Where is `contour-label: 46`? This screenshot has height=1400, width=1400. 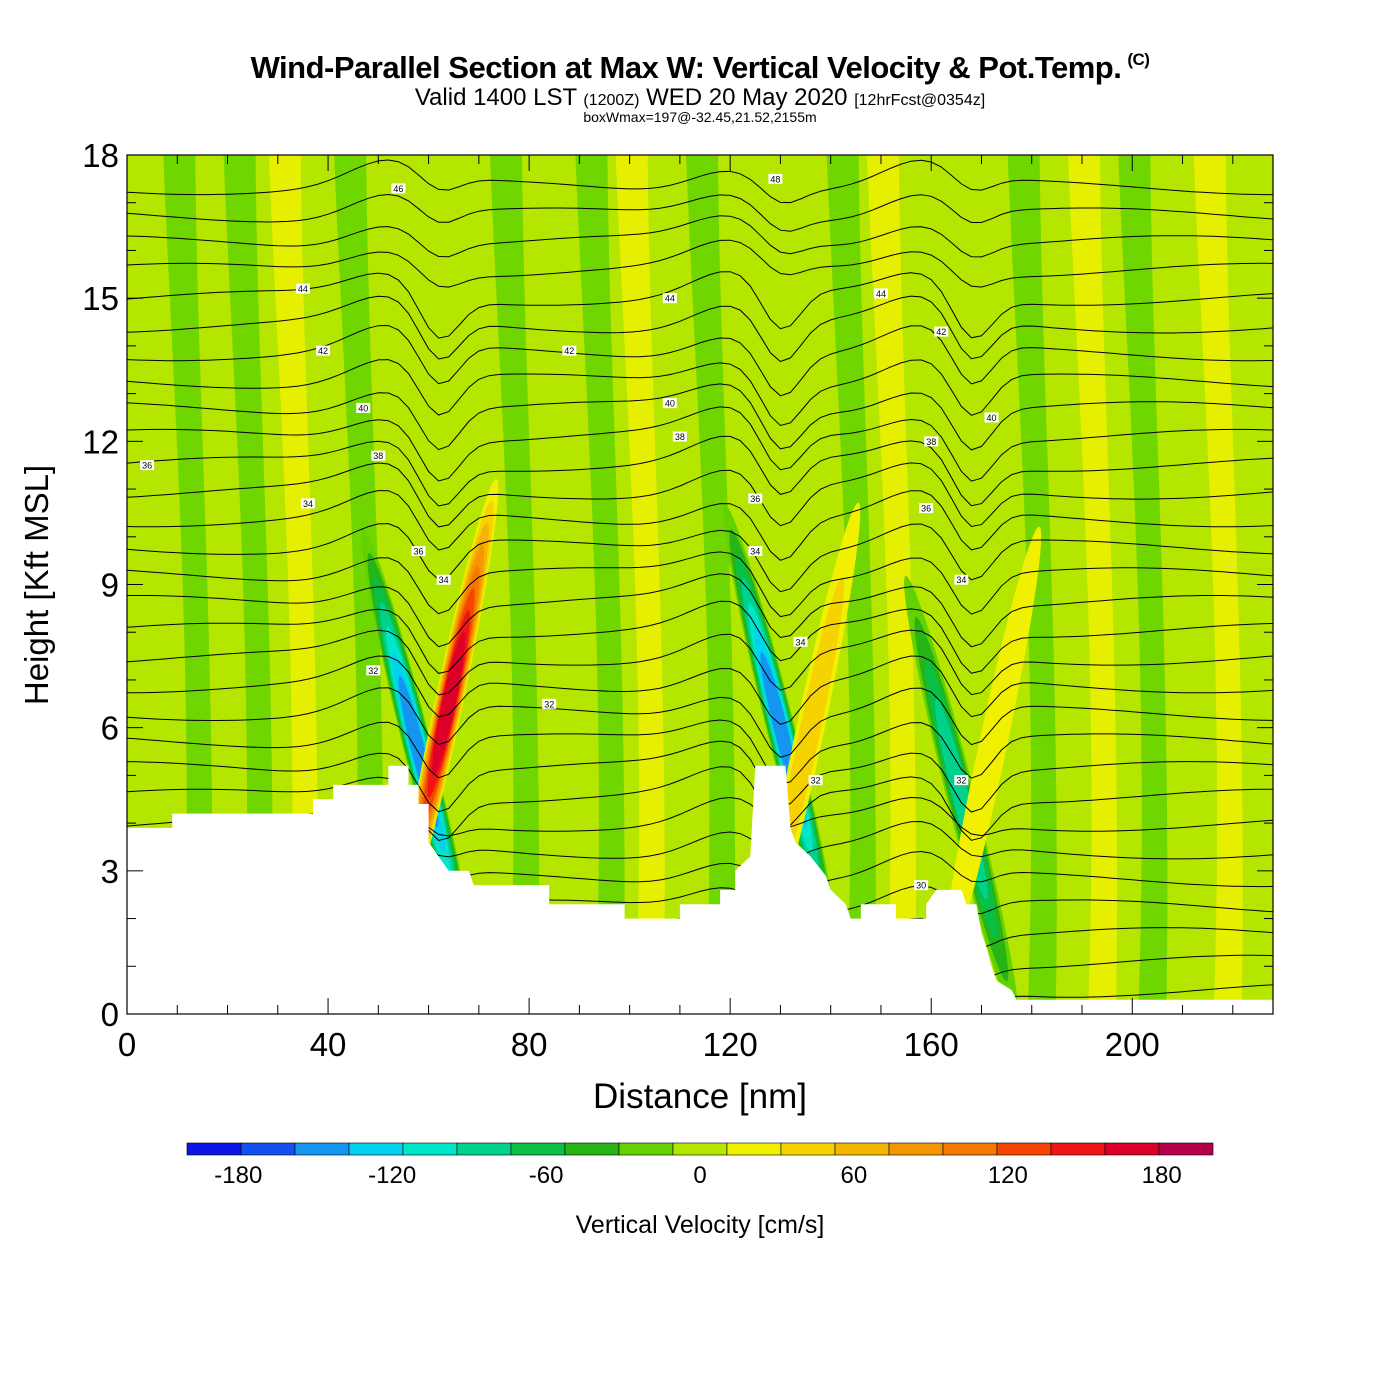 contour-label: 46 is located at coordinates (398, 189).